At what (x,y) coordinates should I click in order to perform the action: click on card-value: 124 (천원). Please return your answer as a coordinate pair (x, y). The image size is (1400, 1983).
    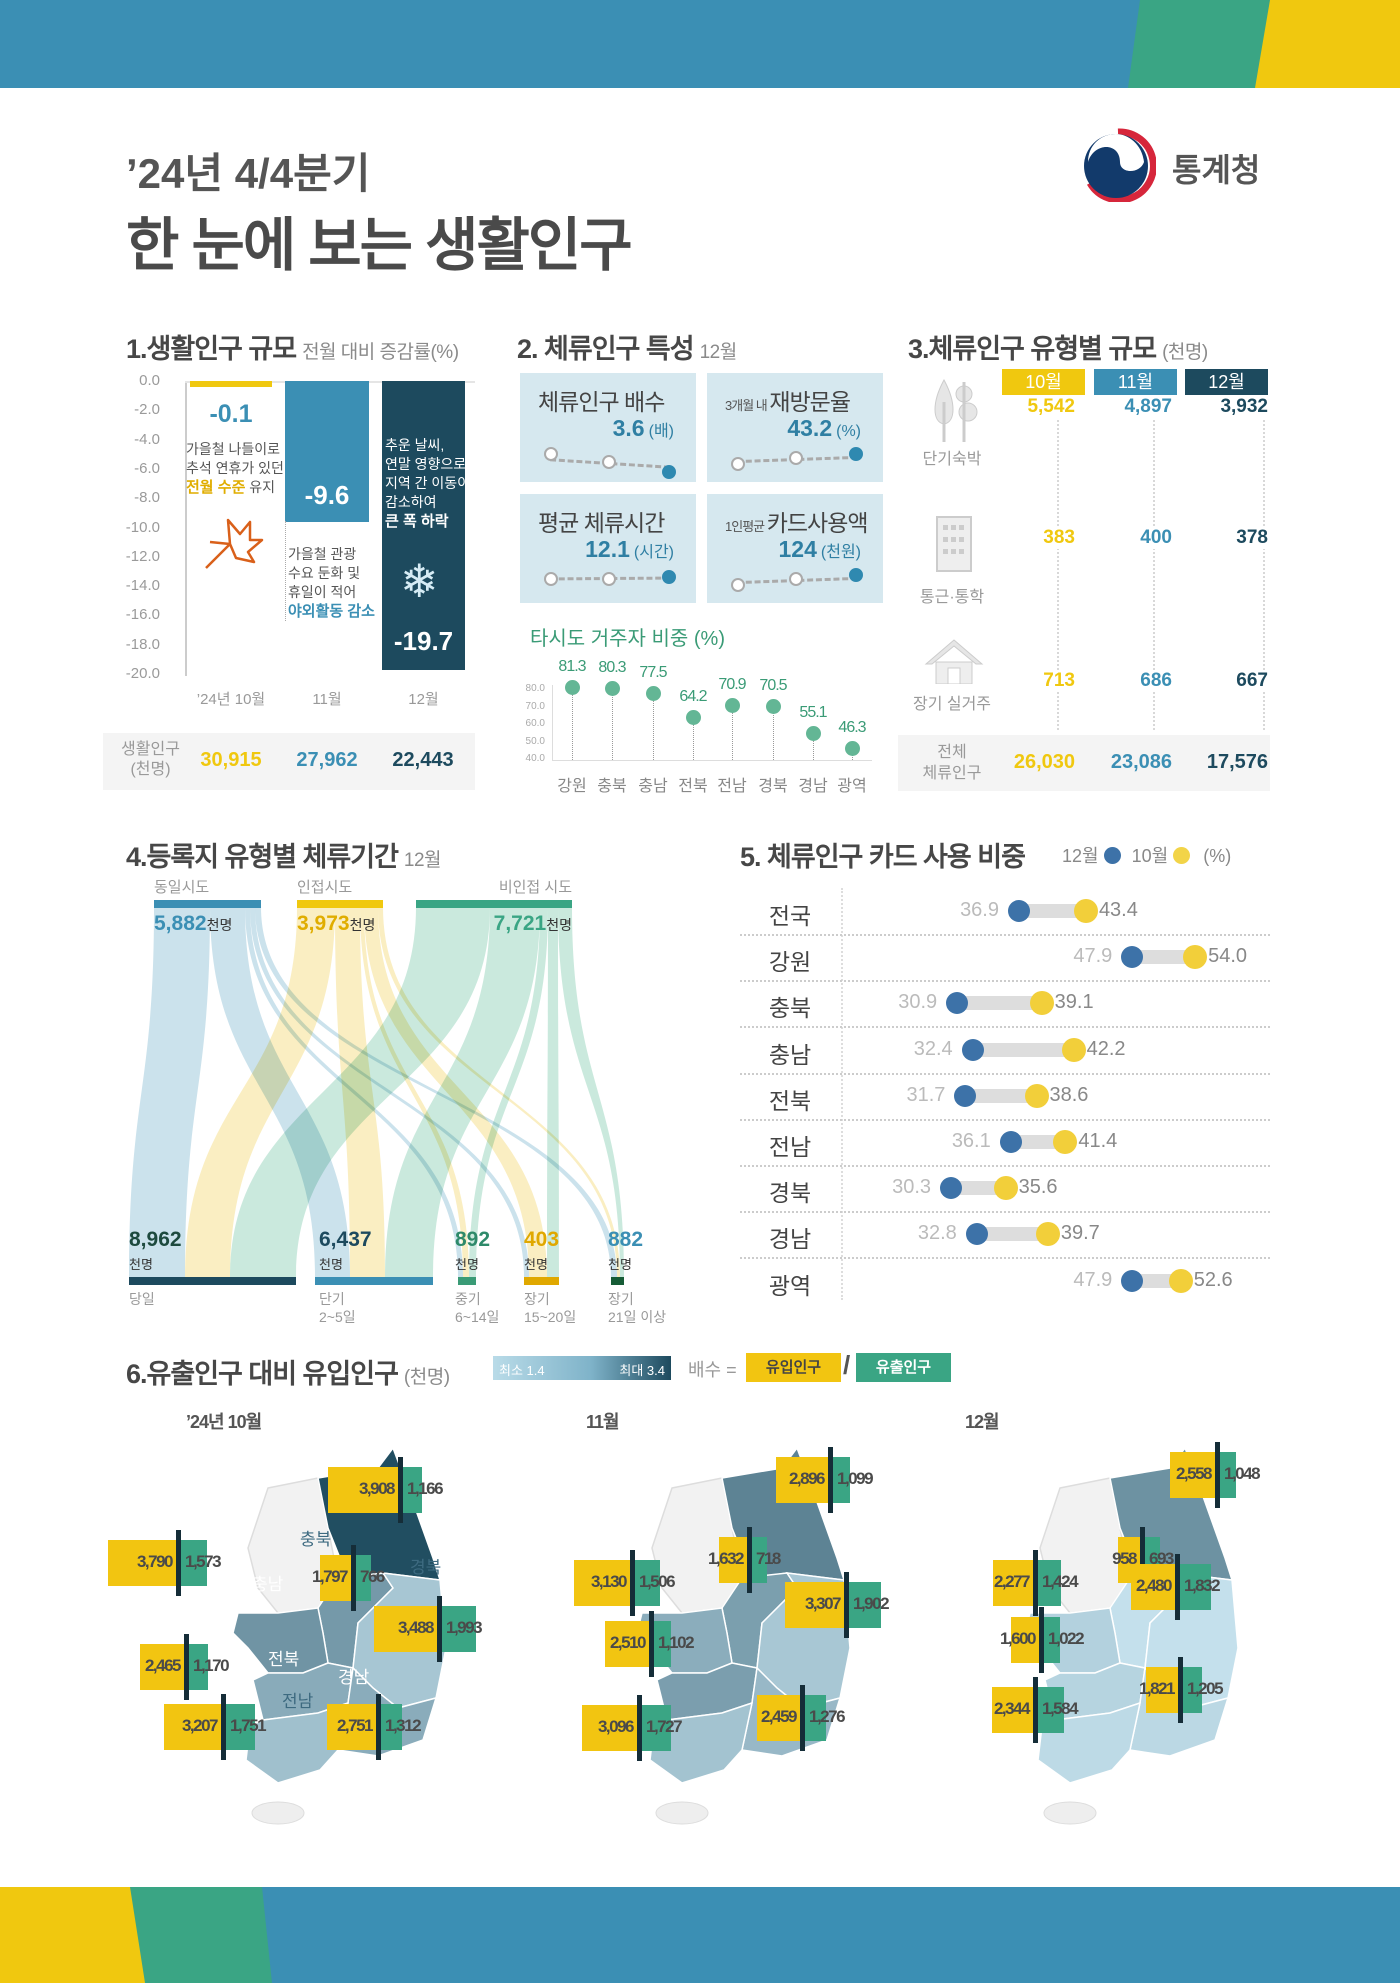
    Looking at the image, I should click on (820, 549).